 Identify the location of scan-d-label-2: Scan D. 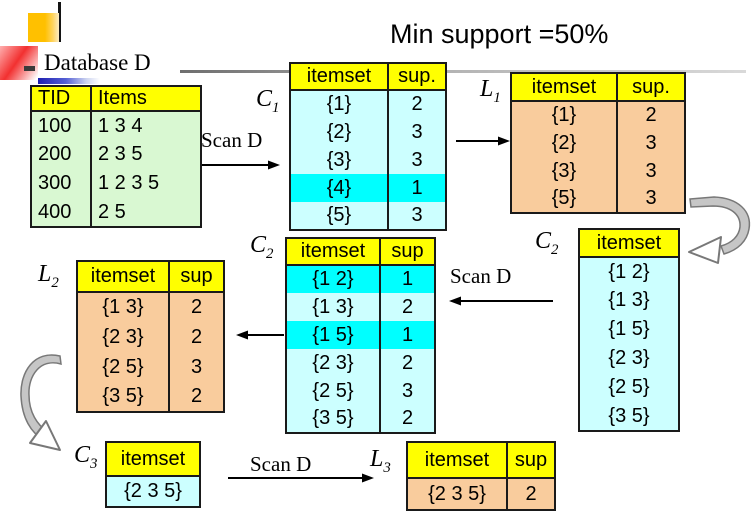
(481, 276).